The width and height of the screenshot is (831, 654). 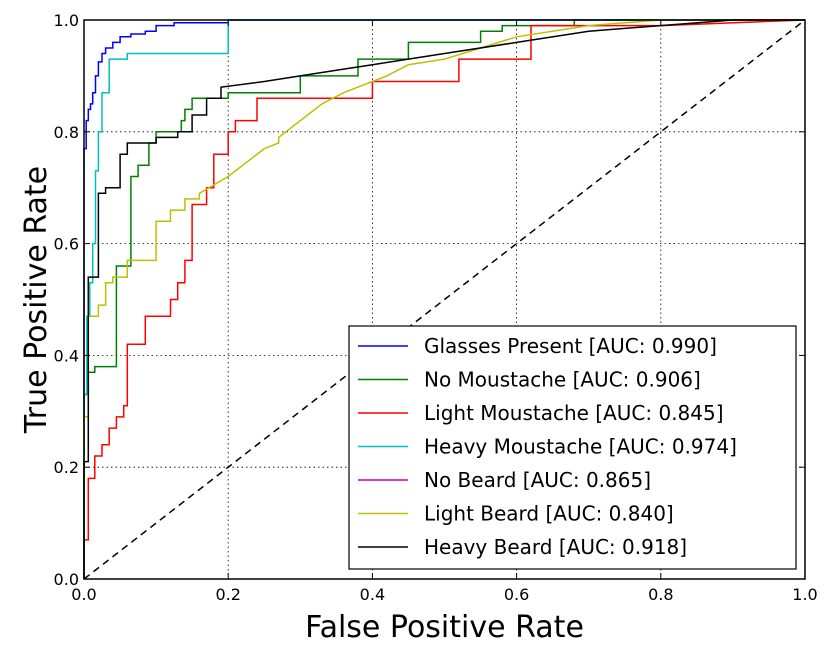 What do you see at coordinates (66, 132) in the screenshot?
I see `y-tick-label: 0.8` at bounding box center [66, 132].